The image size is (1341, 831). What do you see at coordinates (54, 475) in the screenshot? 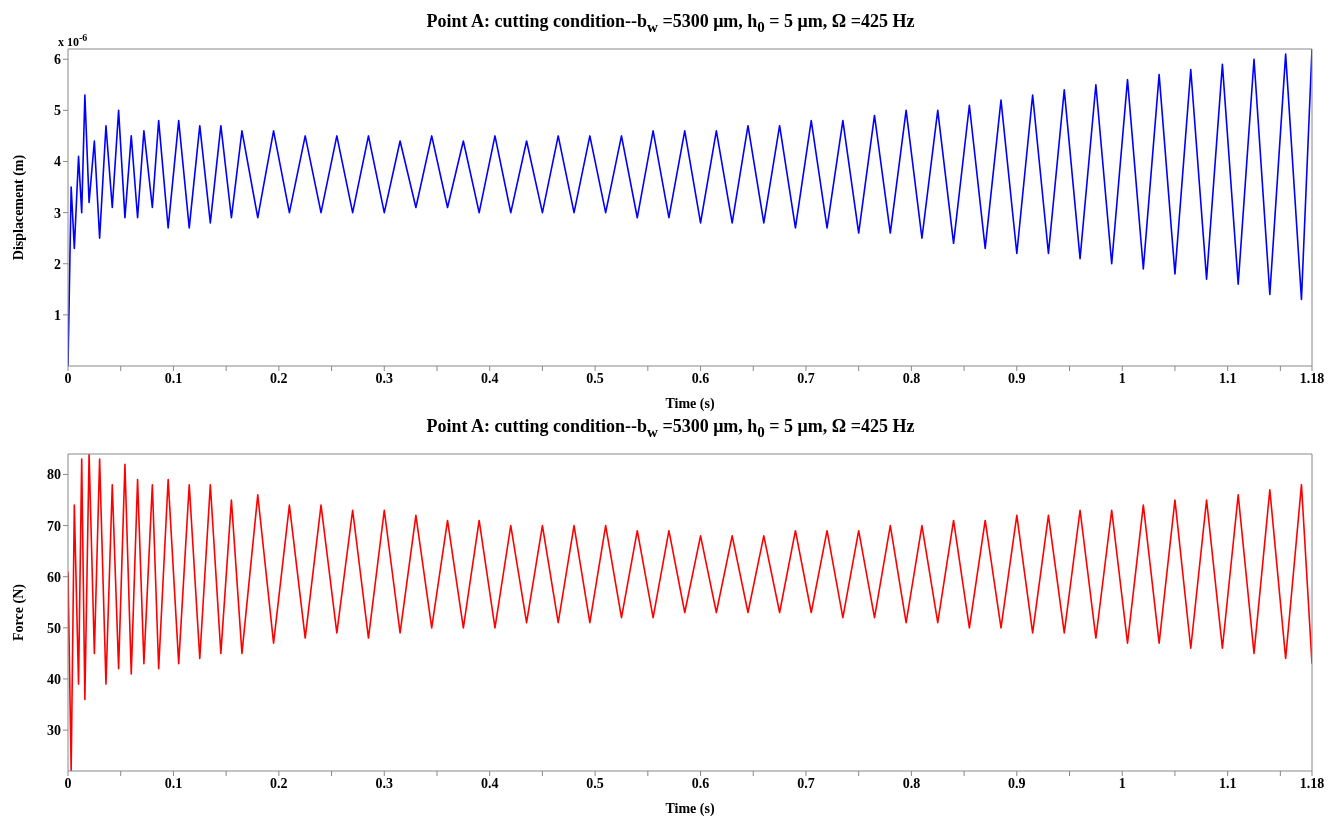
I see `y-tick-label: 80` at bounding box center [54, 475].